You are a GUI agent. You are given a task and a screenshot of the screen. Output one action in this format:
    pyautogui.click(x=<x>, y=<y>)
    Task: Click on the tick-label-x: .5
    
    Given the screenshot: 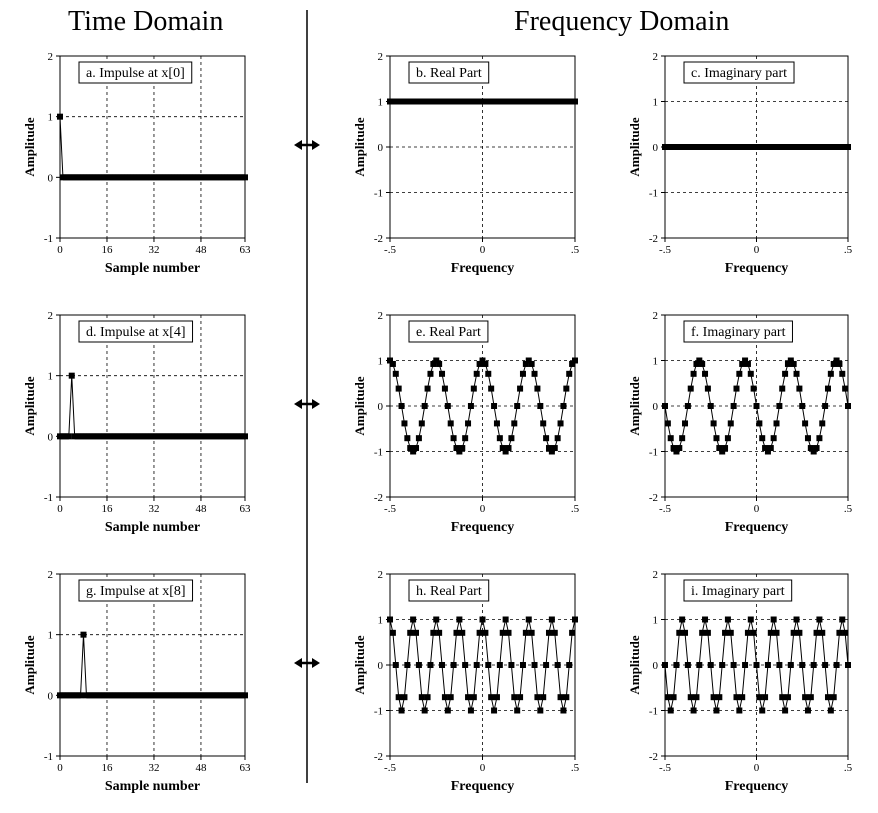 What is the action you would take?
    pyautogui.click(x=848, y=768)
    